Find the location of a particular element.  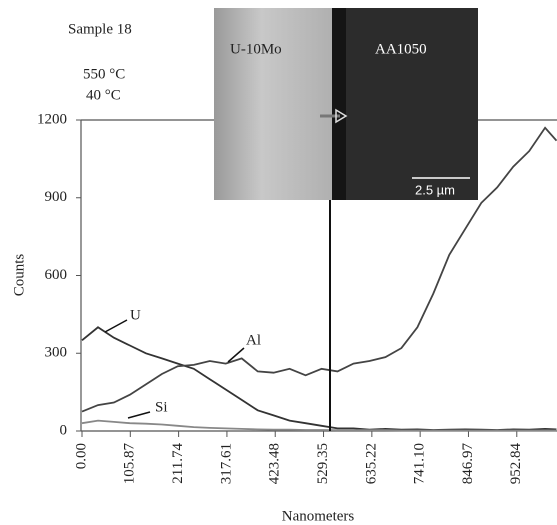

x-tick-label: 952.84 is located at coordinates (516, 464).